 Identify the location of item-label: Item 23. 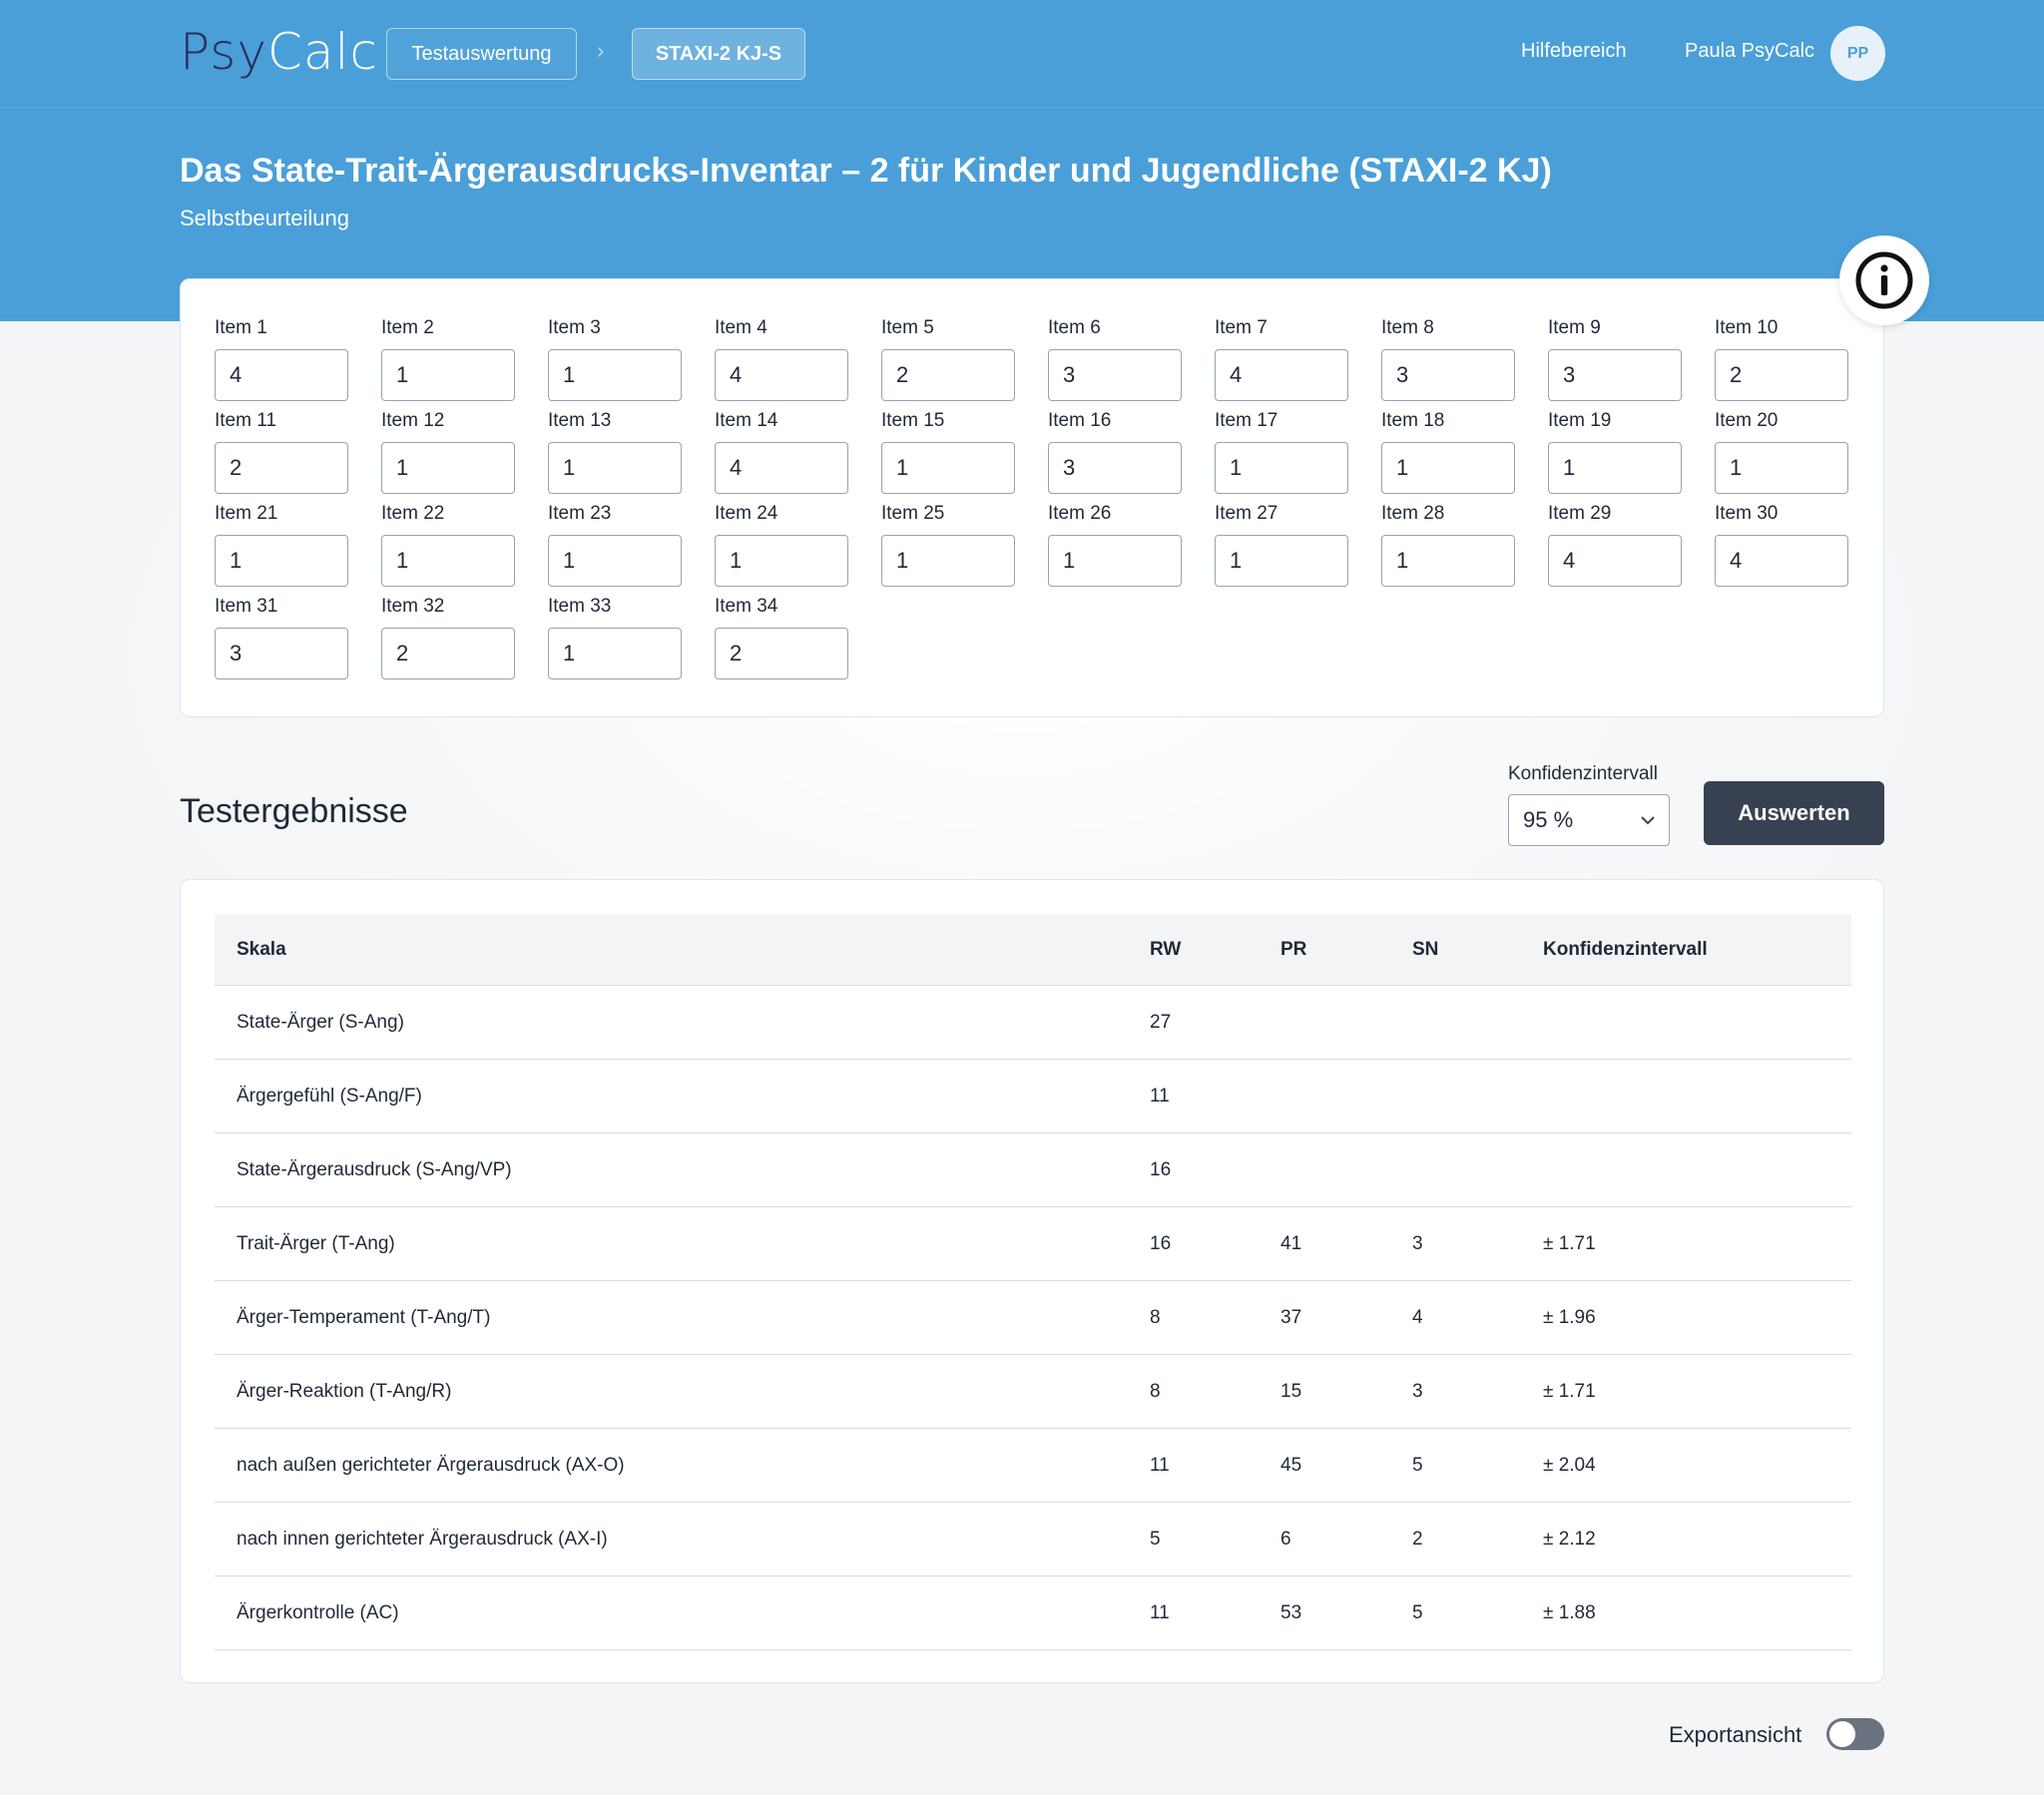
(580, 513).